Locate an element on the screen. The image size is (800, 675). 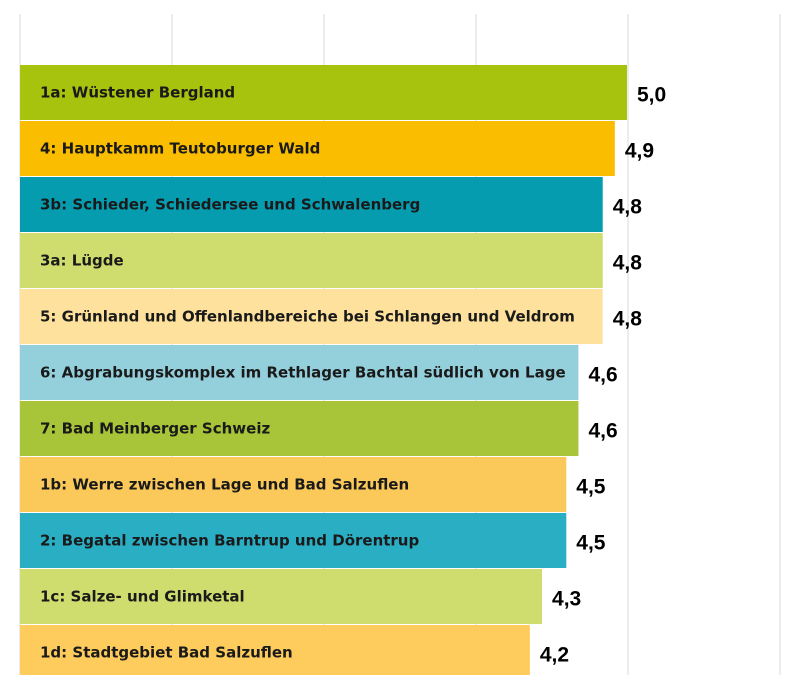
bar-category-label: 1c: Salze- und Glimketal is located at coordinates (142, 597).